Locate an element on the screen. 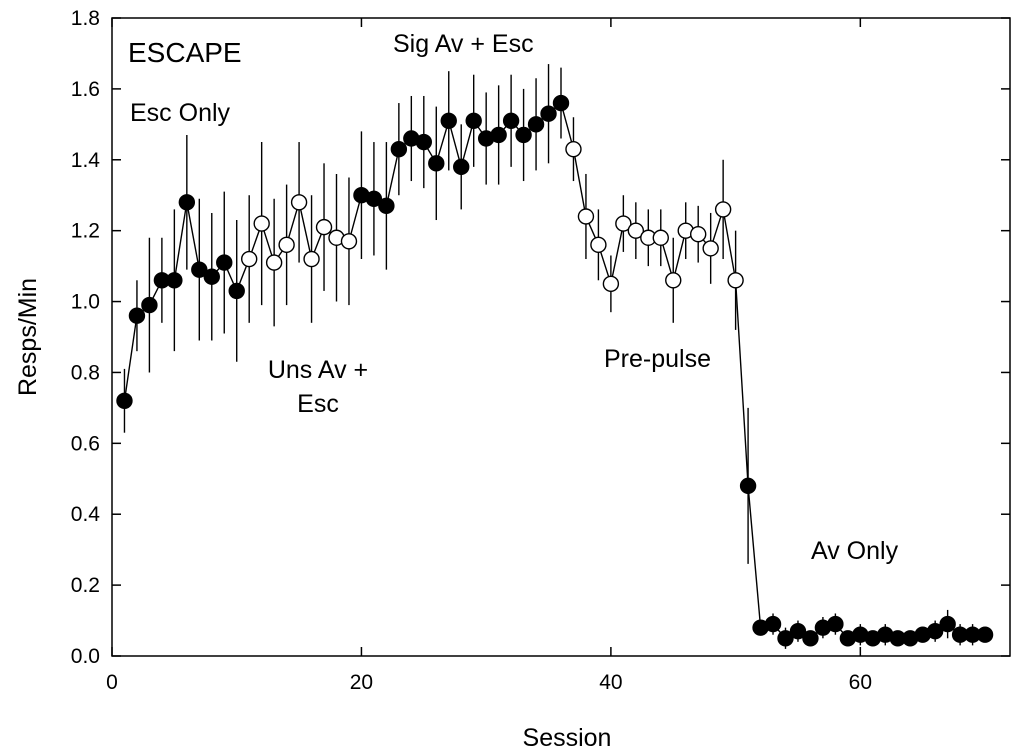 This screenshot has width=1016, height=754. y-tick-label: 0.0 is located at coordinates (85, 656).